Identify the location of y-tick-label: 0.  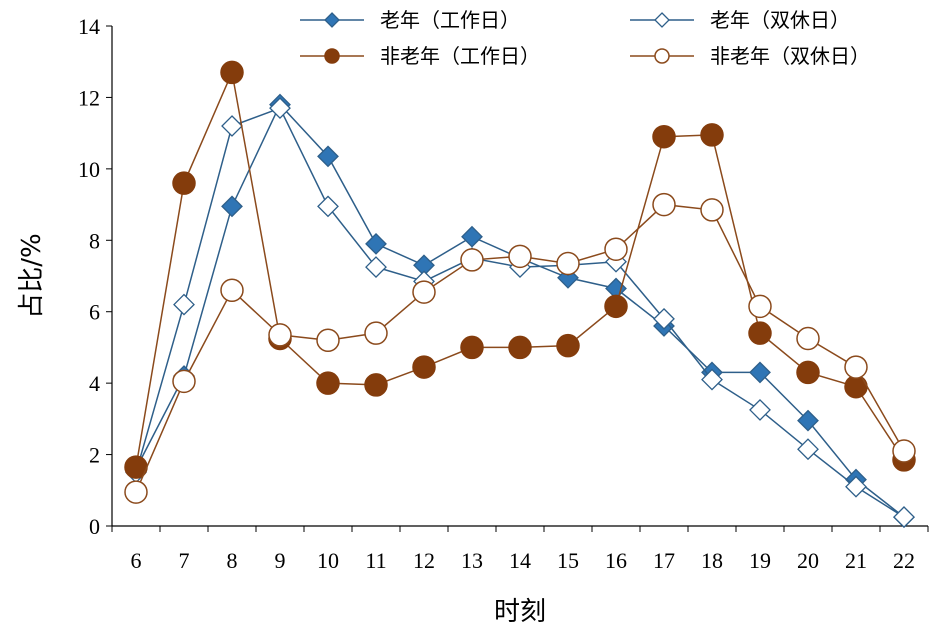
(94, 526).